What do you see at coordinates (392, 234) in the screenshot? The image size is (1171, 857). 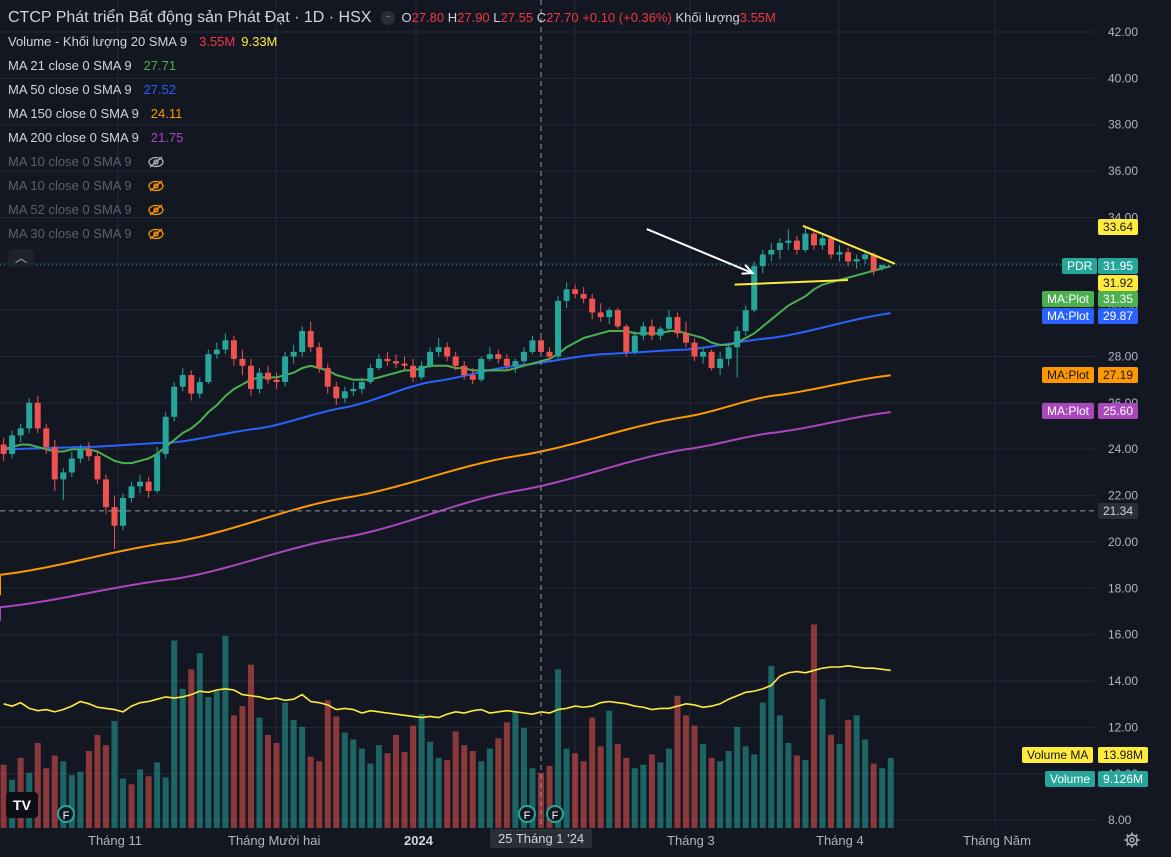 I see `legend-ma30-hidden: MA 30 close 0 SMA 9` at bounding box center [392, 234].